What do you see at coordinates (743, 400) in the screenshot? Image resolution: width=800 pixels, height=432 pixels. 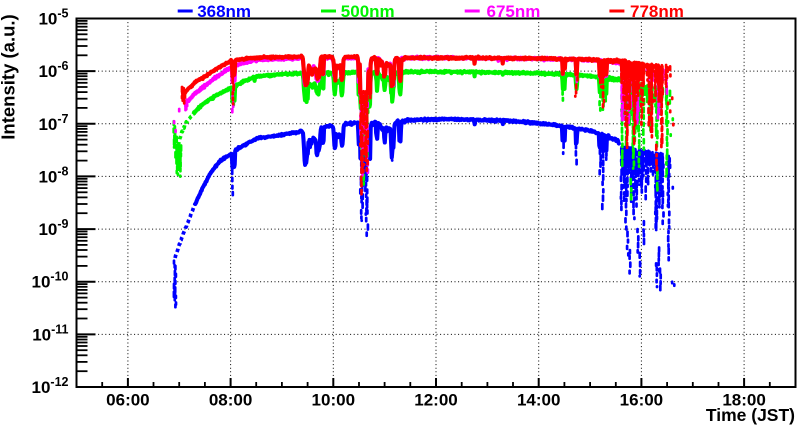 I see `svg-text: 18:00` at bounding box center [743, 400].